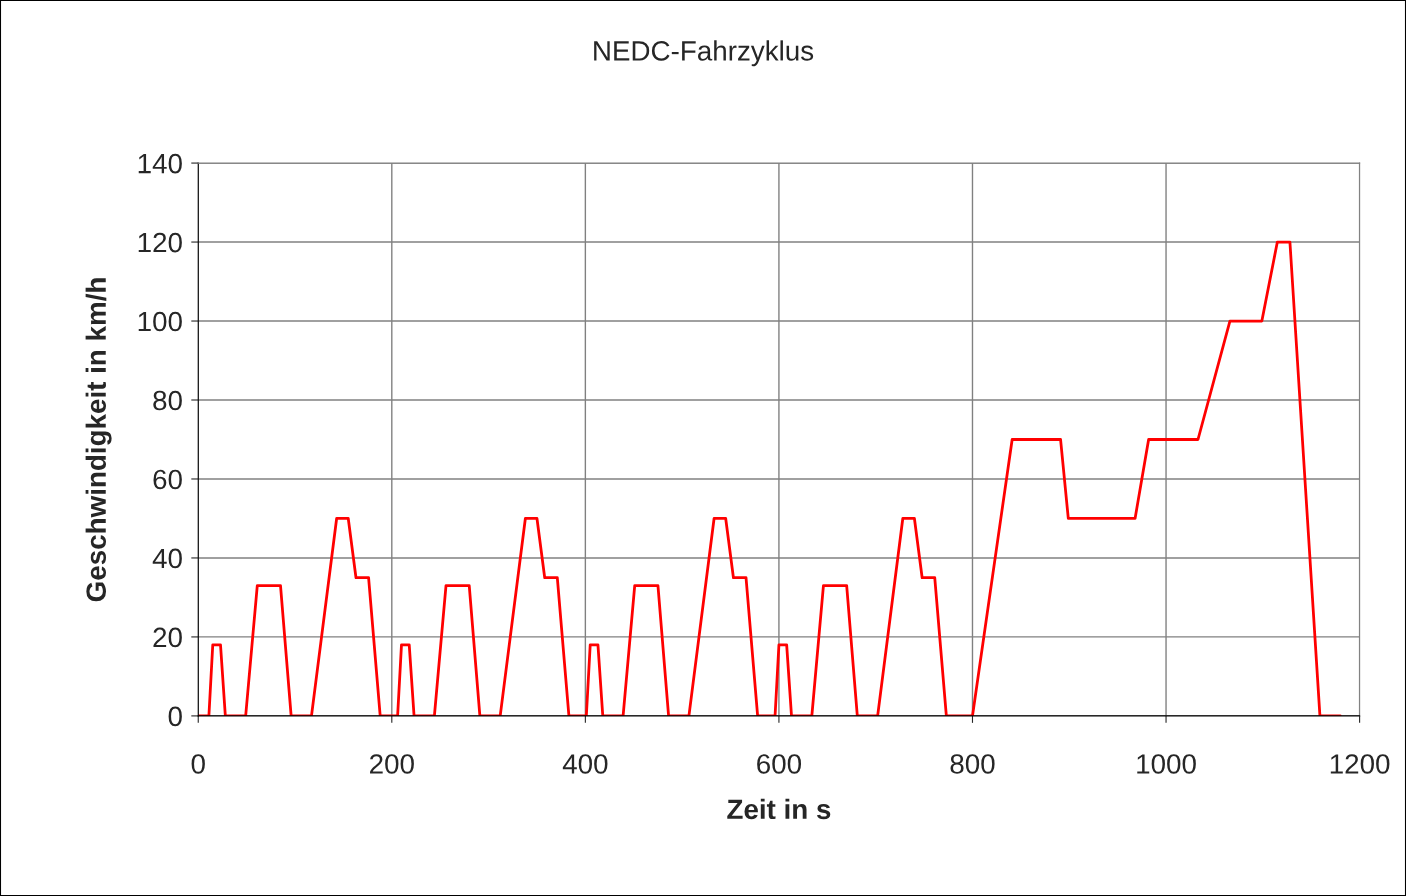 The width and height of the screenshot is (1406, 896). What do you see at coordinates (1360, 764) in the screenshot?
I see `x-tick-label: 1200` at bounding box center [1360, 764].